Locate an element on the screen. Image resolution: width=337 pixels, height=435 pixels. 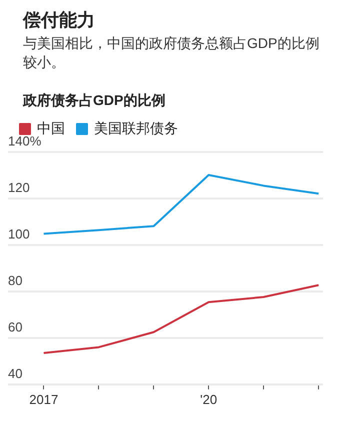
y-tick-label: 40 is located at coordinates (15, 373).